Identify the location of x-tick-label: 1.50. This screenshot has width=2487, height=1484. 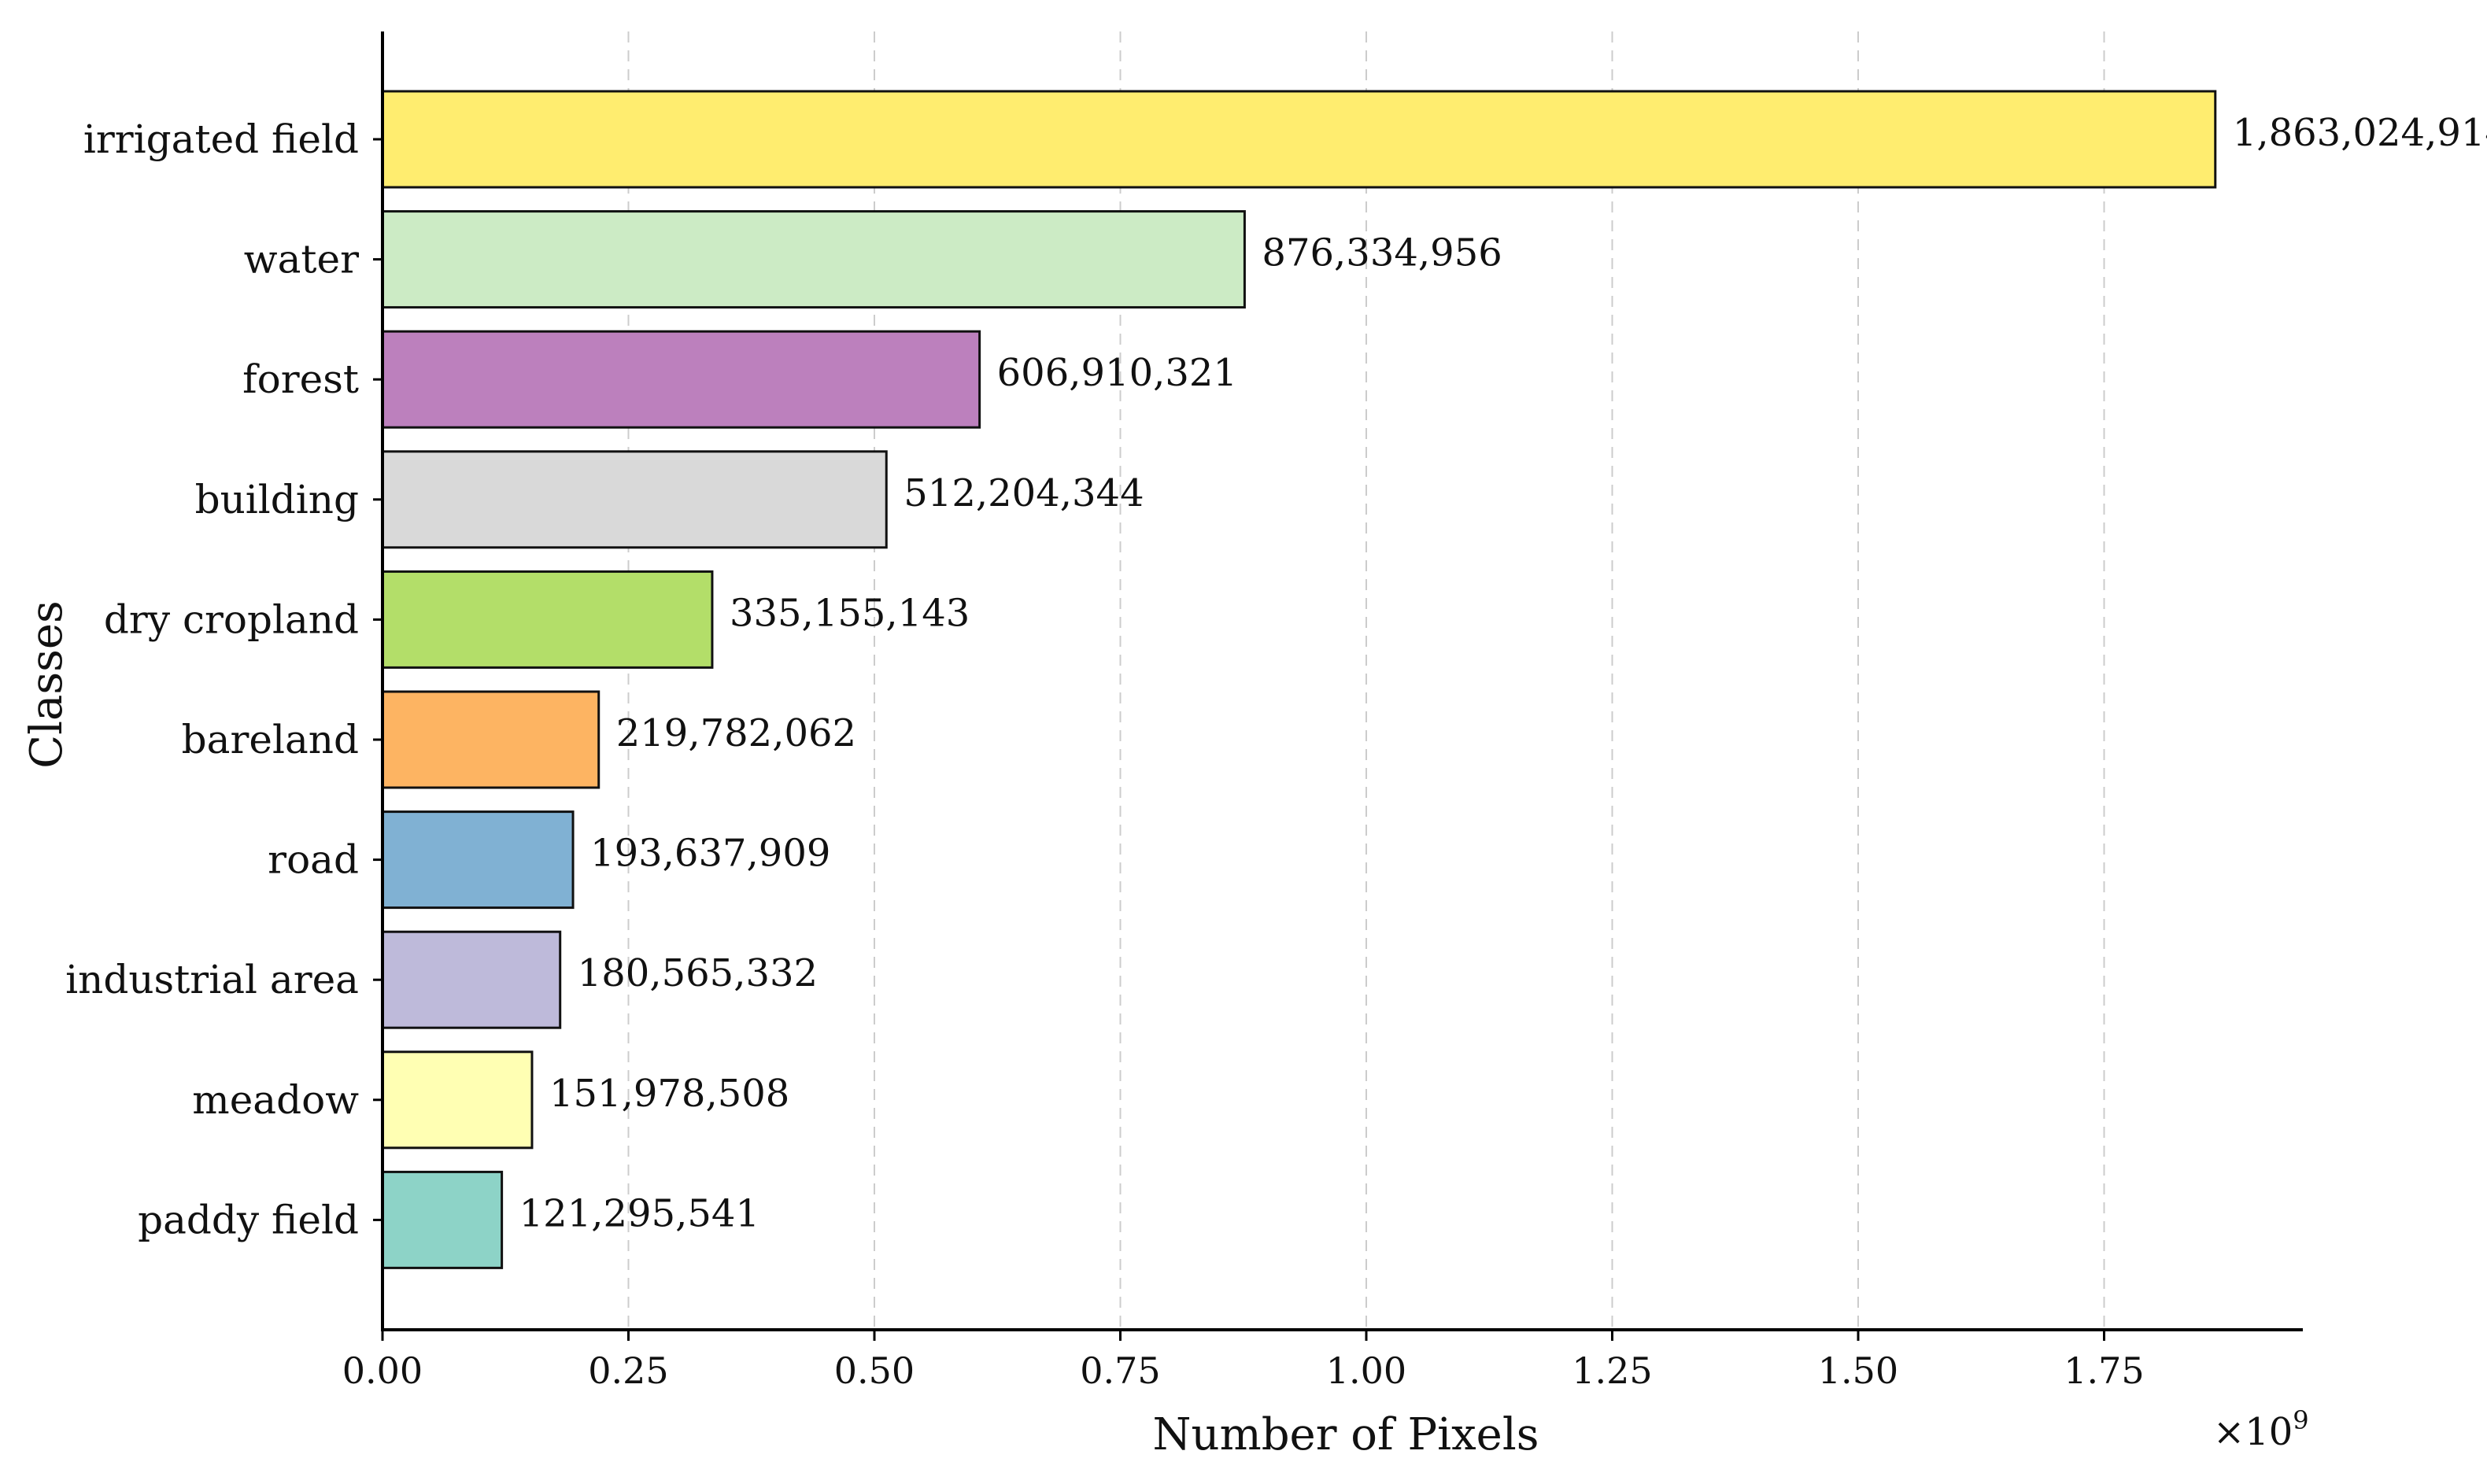
(1858, 1370).